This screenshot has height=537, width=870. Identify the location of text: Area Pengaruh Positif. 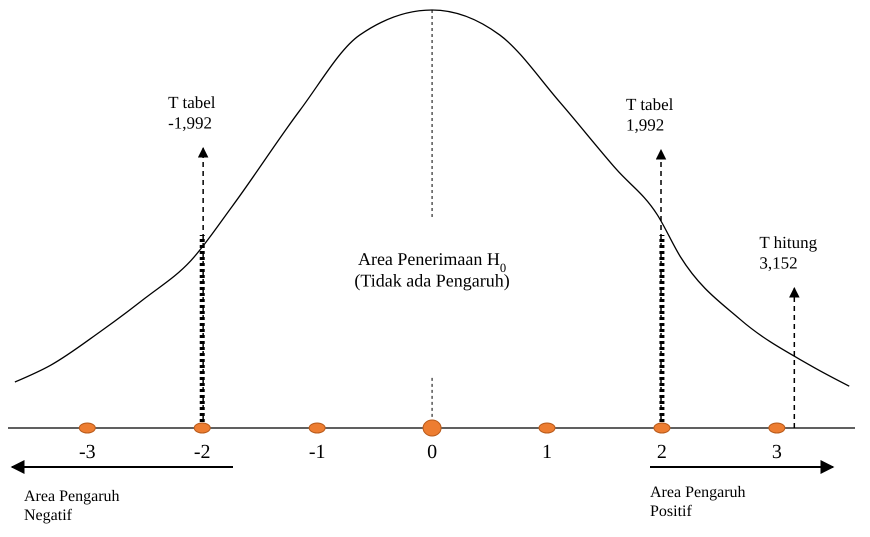
(698, 502).